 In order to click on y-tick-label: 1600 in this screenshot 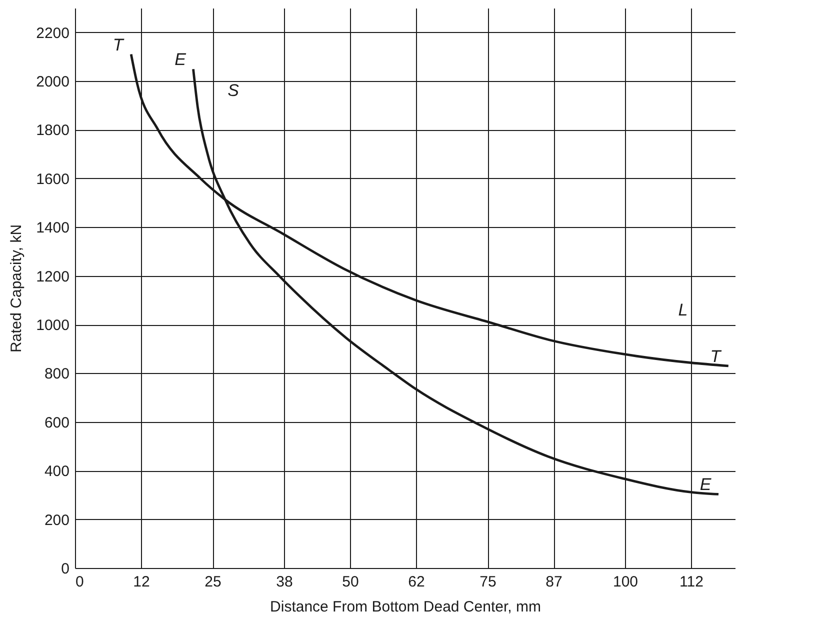, I will do `click(53, 179)`.